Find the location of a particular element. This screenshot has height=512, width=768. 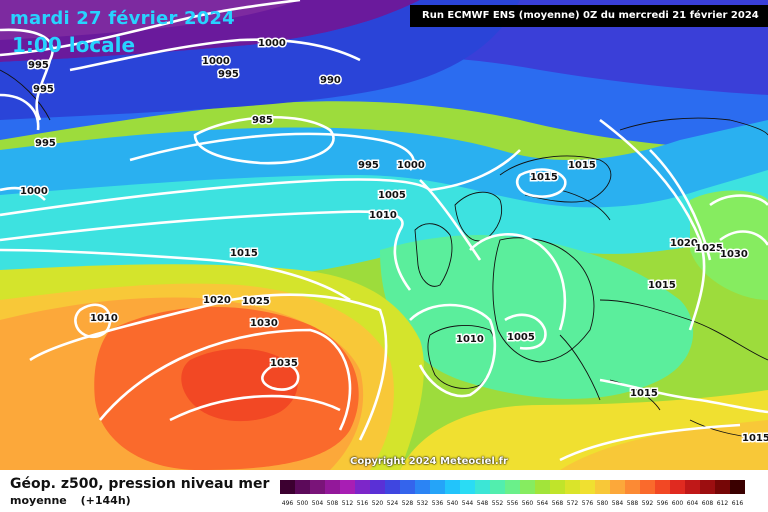

copyright-notice: Copyright 2024 Meteociel.fr is located at coordinates (429, 461).